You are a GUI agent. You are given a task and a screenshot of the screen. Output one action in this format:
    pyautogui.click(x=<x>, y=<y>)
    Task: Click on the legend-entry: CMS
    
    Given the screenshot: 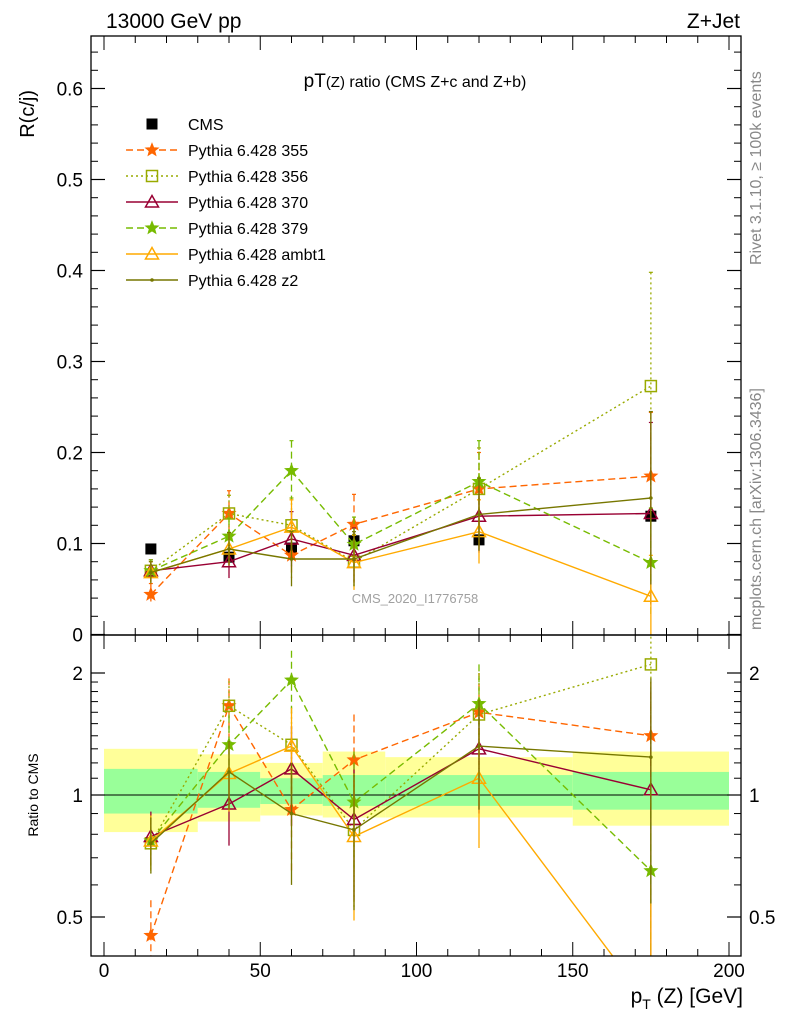 What is the action you would take?
    pyautogui.click(x=185, y=125)
    